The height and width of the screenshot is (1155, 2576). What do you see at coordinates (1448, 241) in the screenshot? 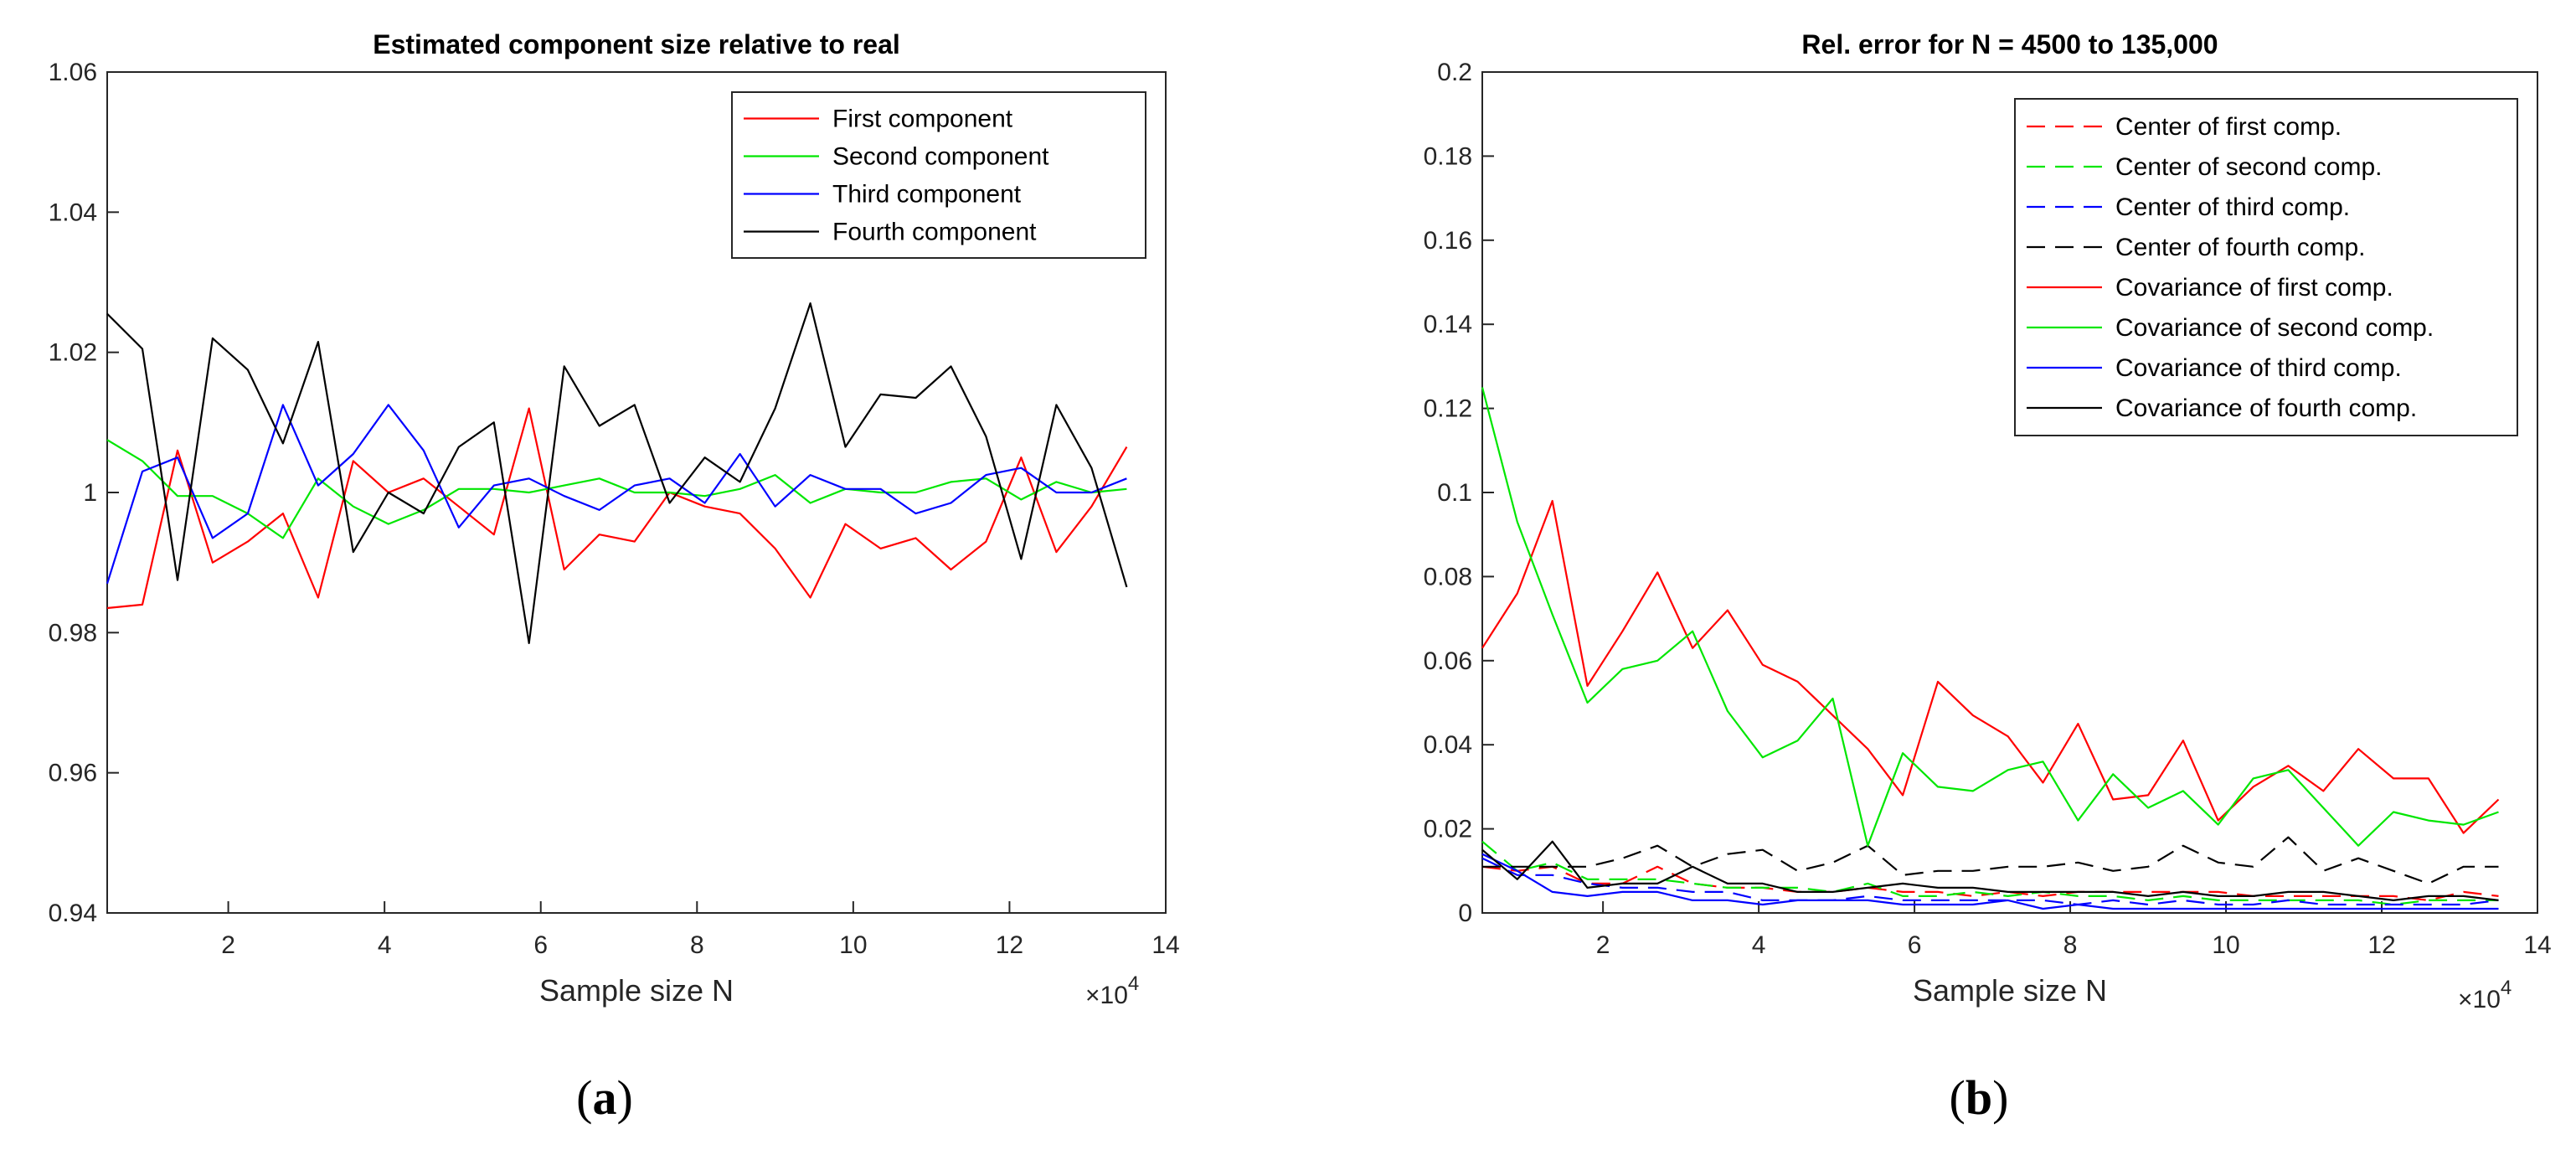
I see `y-tick-label: 0.16` at bounding box center [1448, 241].